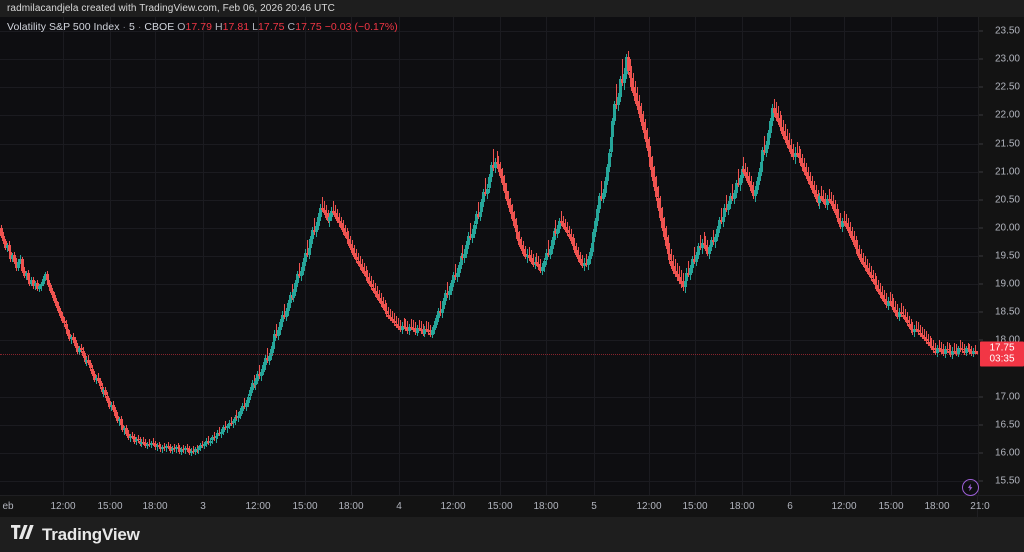 The width and height of the screenshot is (1024, 552). I want to click on tradingview-logo-icon, so click(23, 534).